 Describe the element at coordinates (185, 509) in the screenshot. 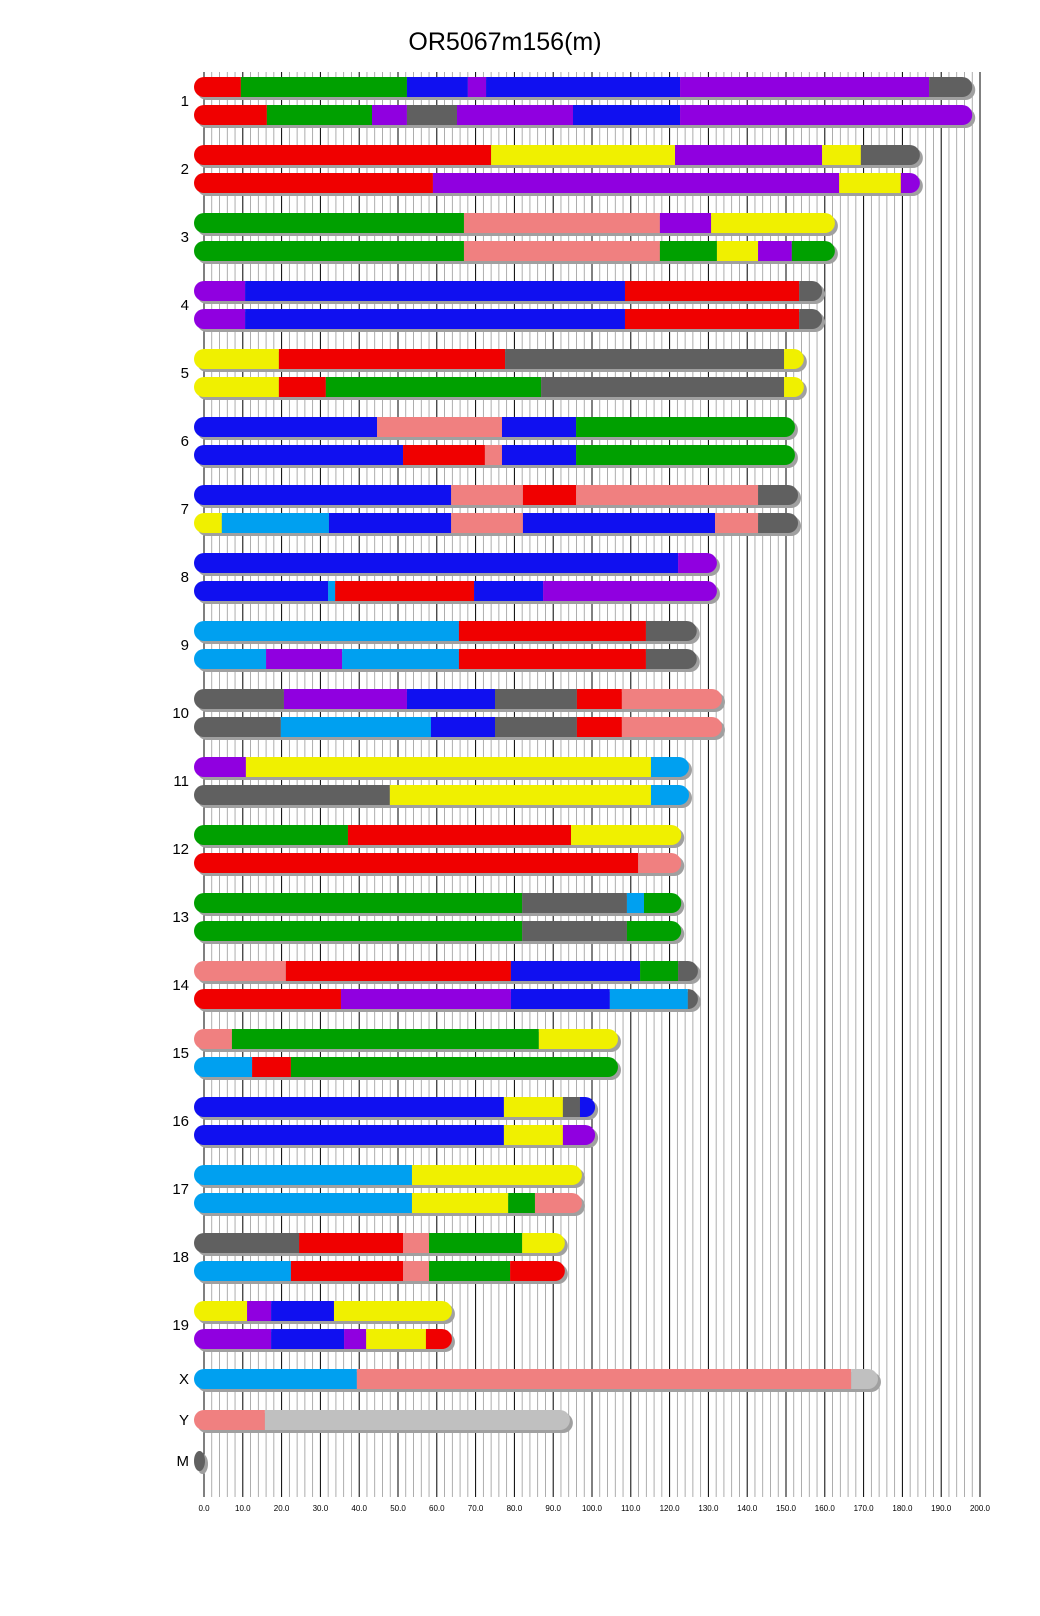

I see `chromosome-label: 7` at that location.